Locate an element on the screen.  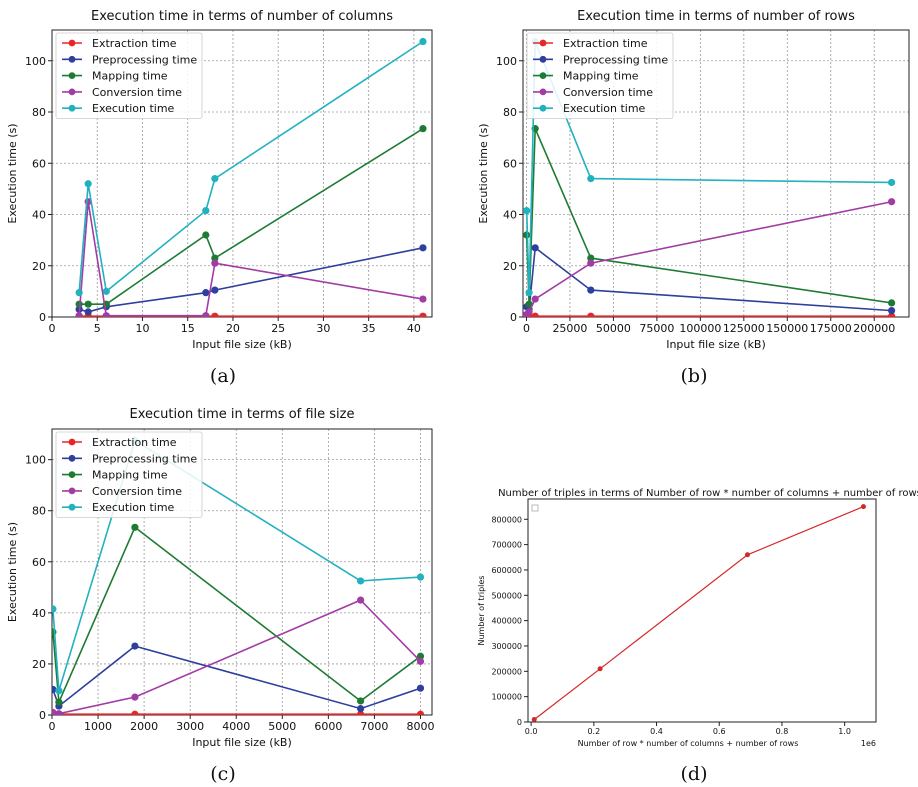
x-offset-text: 1e6 is located at coordinates (868, 743).